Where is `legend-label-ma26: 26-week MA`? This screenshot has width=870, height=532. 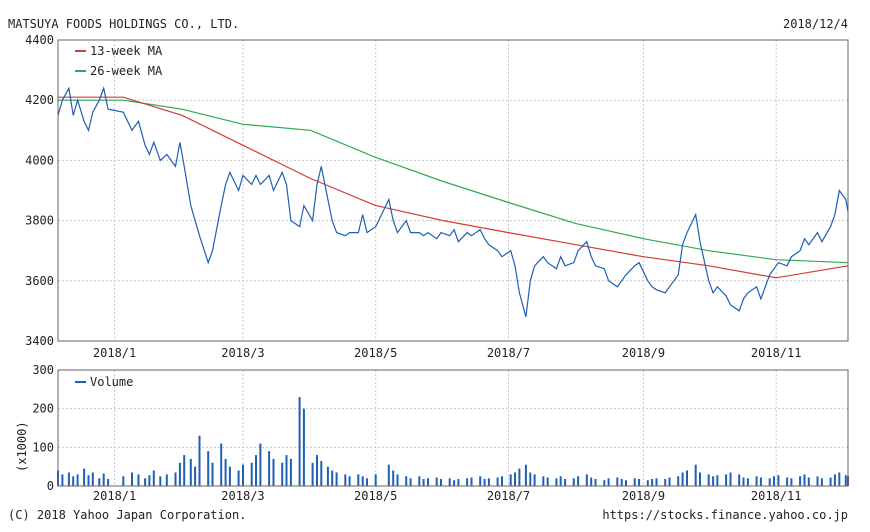 legend-label-ma26: 26-week MA is located at coordinates (126, 71).